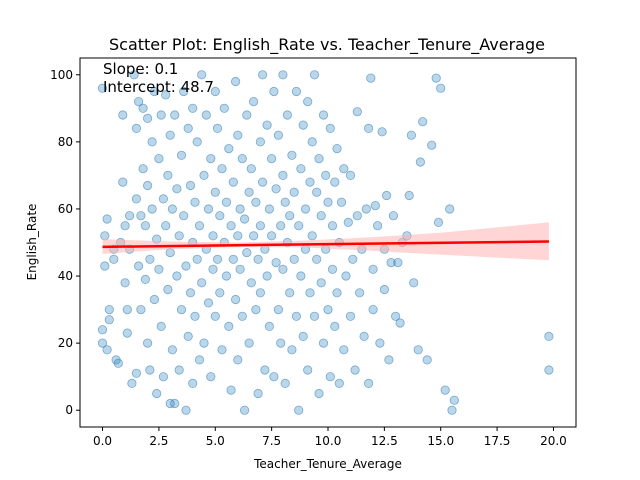  What do you see at coordinates (384, 441) in the screenshot?
I see `x-tick-label: 12.5` at bounding box center [384, 441].